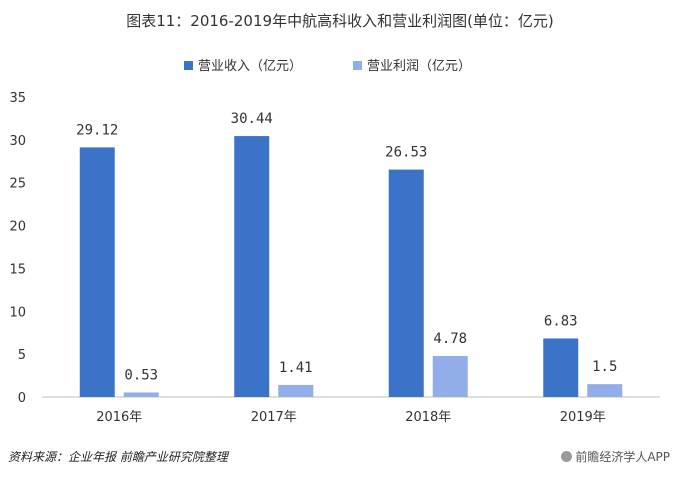 The height and width of the screenshot is (477, 680). I want to click on data-label: 29.12, so click(97, 130).